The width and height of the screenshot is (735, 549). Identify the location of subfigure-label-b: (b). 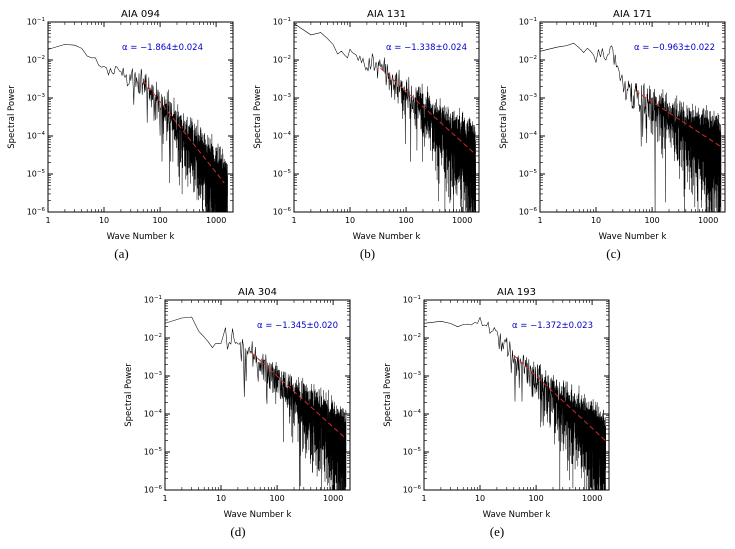
(367, 253).